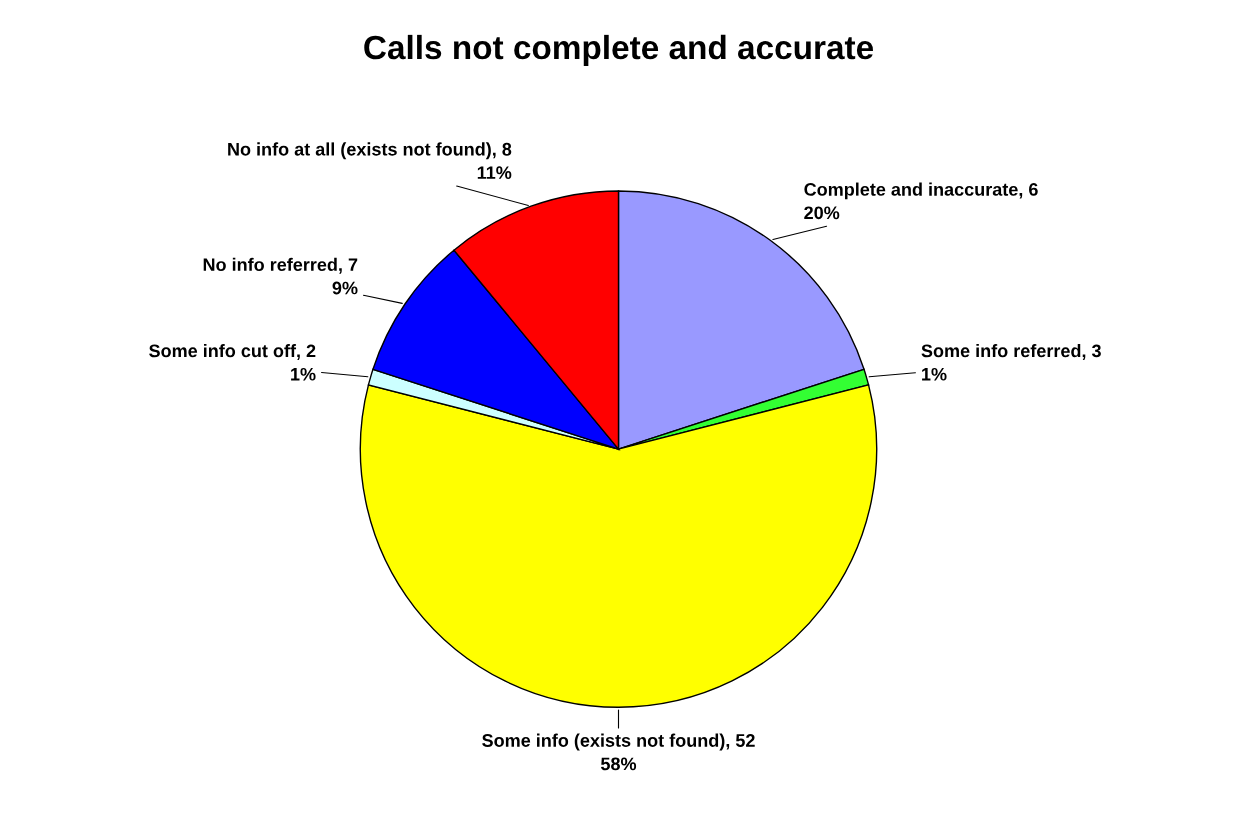 The image size is (1237, 840). Describe the element at coordinates (494, 172) in the screenshot. I see `data-label: 11%` at that location.